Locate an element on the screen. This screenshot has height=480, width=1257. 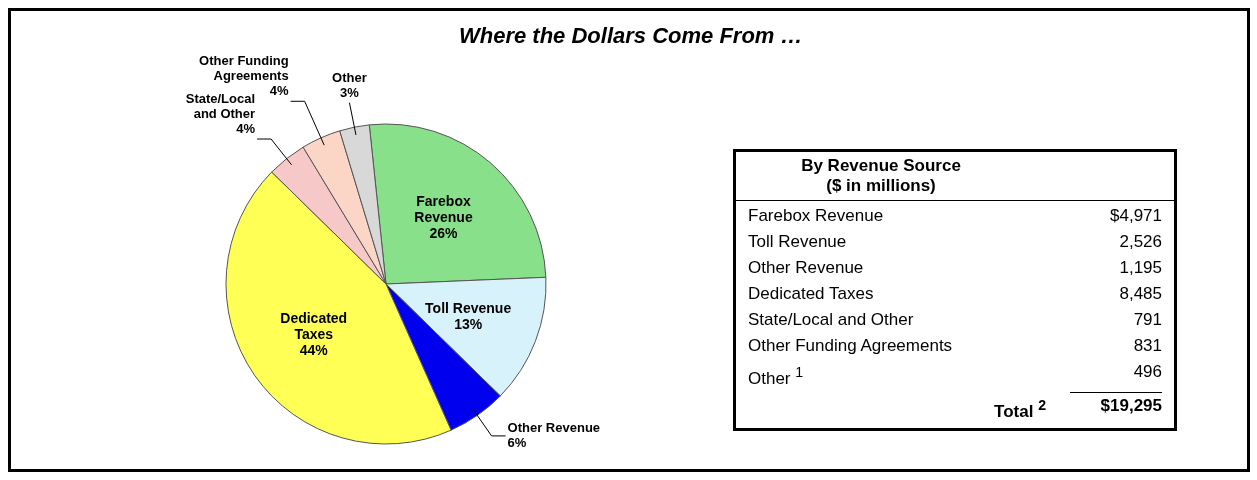
data-label: 26% is located at coordinates (444, 233).